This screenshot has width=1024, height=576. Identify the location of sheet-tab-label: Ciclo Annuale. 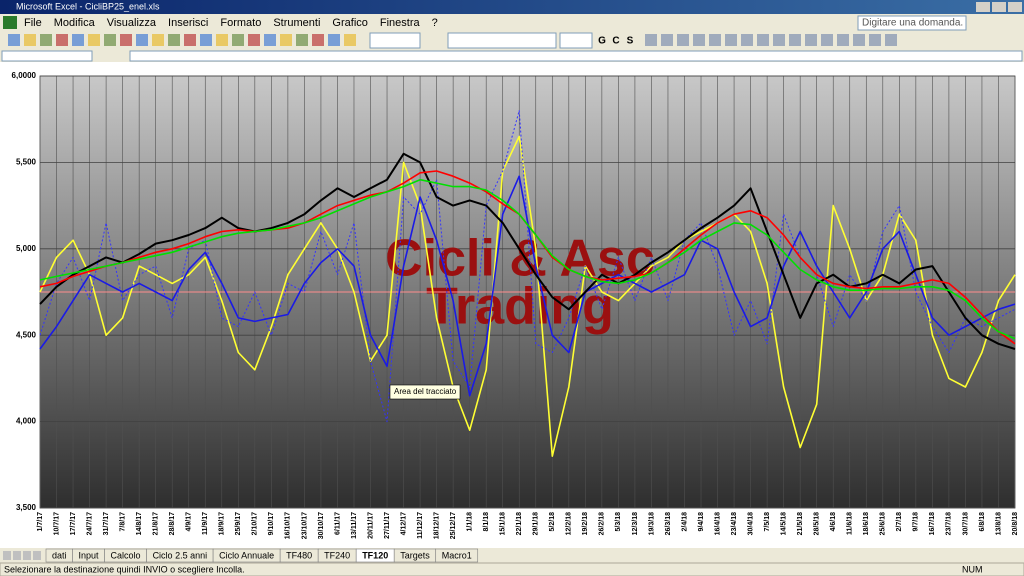
(246, 555).